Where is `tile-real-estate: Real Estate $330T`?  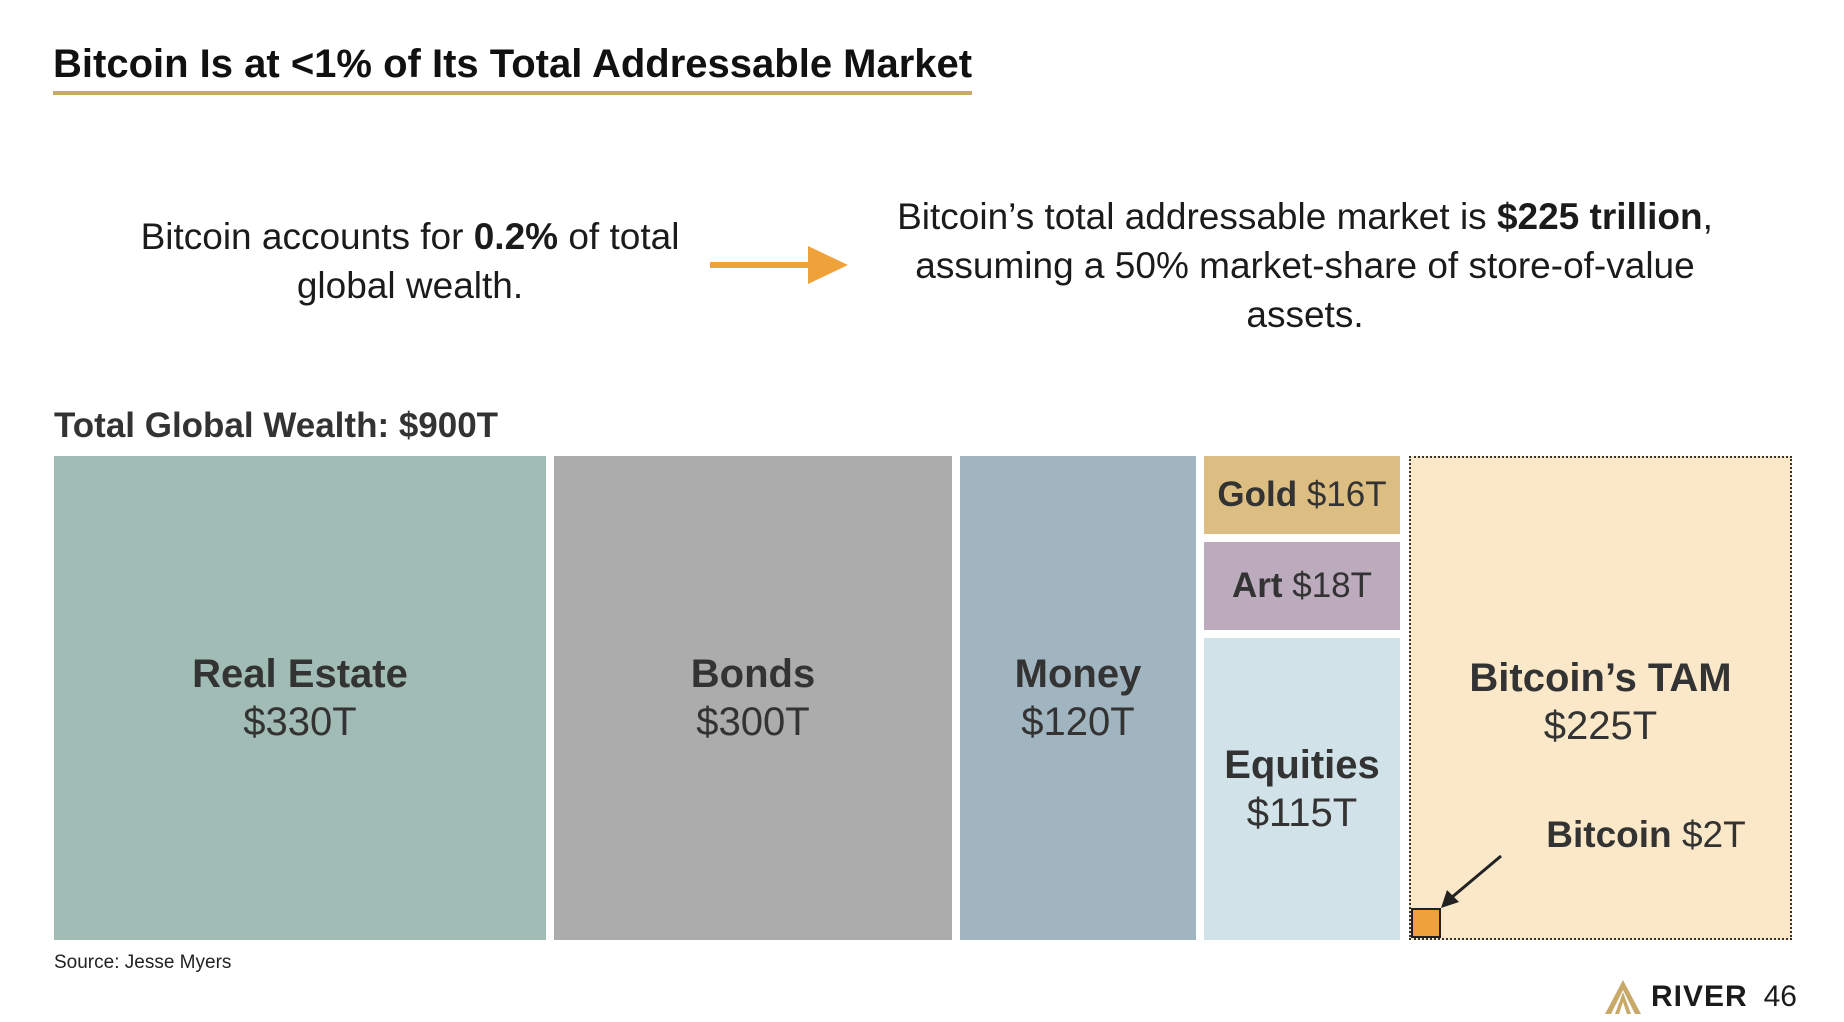
tile-real-estate: Real Estate $330T is located at coordinates (300, 698).